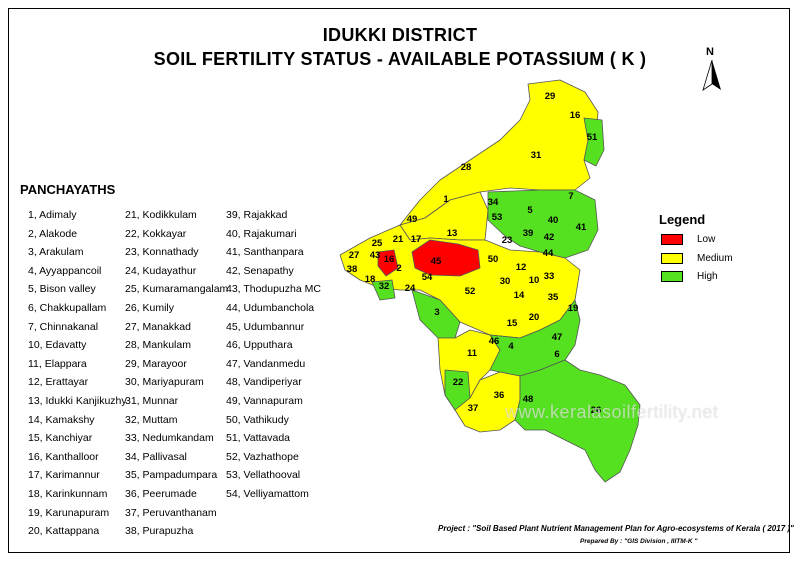  What do you see at coordinates (715, 258) in the screenshot?
I see `legend-label-medium: Medium` at bounding box center [715, 258].